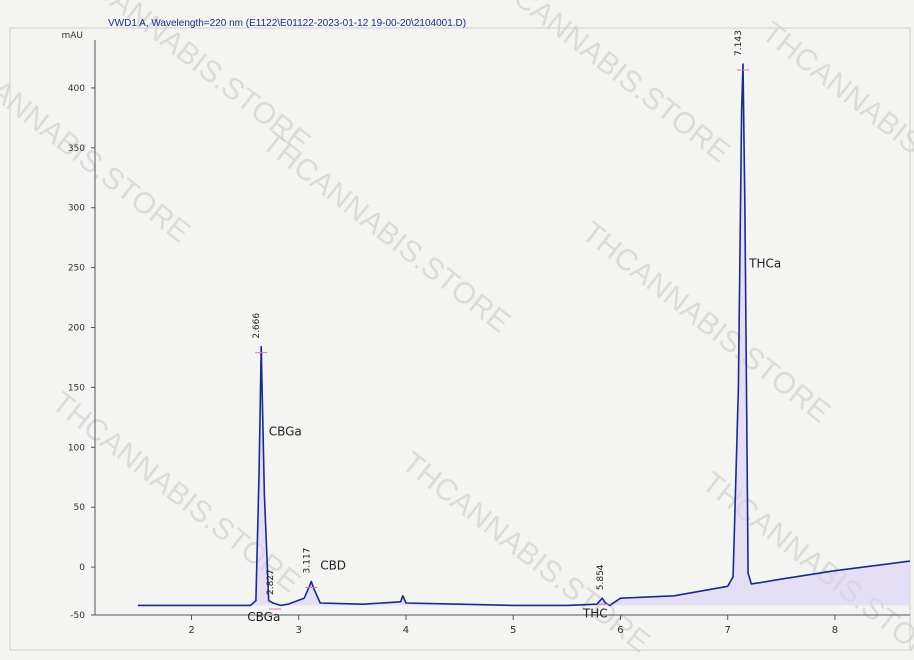  Describe the element at coordinates (601, 577) in the screenshot. I see `peak-rt-label: 5.854` at that location.